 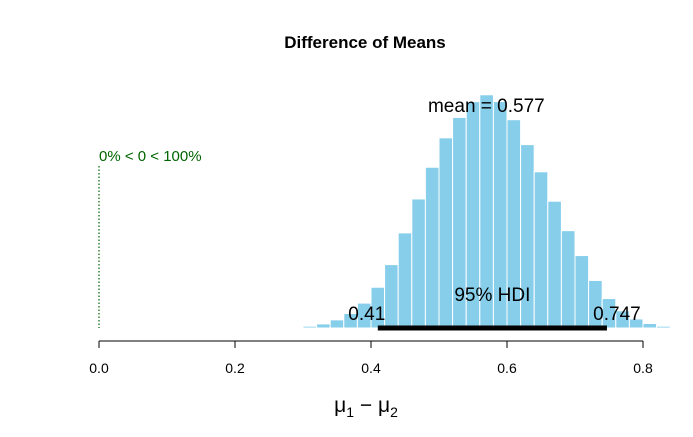 What do you see at coordinates (340, 405) in the screenshot?
I see `x-axis-label-mu1: μ` at bounding box center [340, 405].